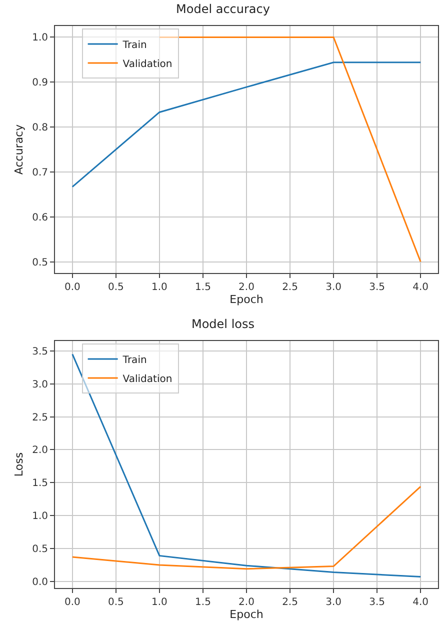  What do you see at coordinates (223, 9) in the screenshot?
I see `chart-title: Model accuracy` at bounding box center [223, 9].